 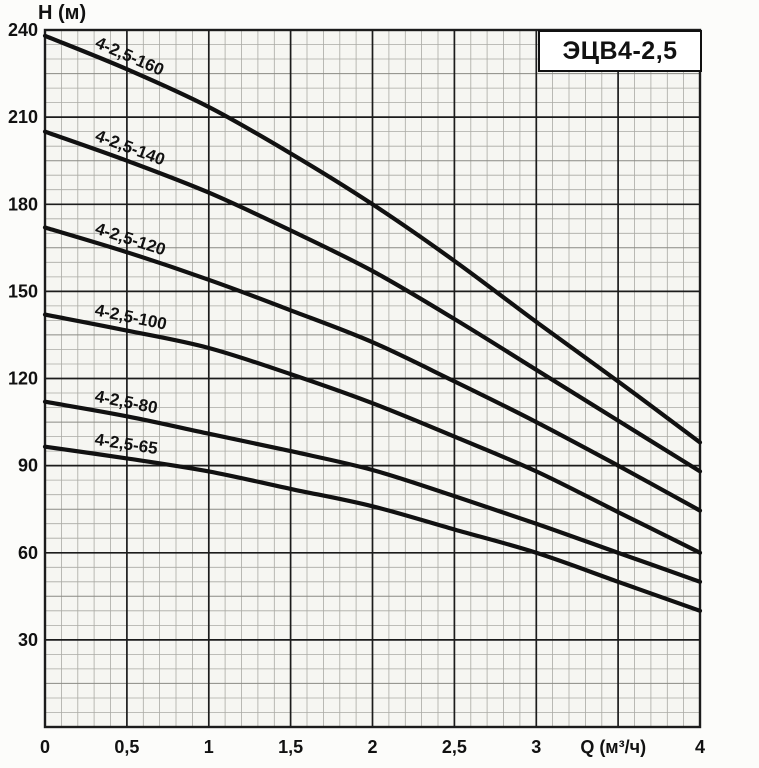 What do you see at coordinates (23, 204) in the screenshot?
I see `y-tick-label: 180` at bounding box center [23, 204].